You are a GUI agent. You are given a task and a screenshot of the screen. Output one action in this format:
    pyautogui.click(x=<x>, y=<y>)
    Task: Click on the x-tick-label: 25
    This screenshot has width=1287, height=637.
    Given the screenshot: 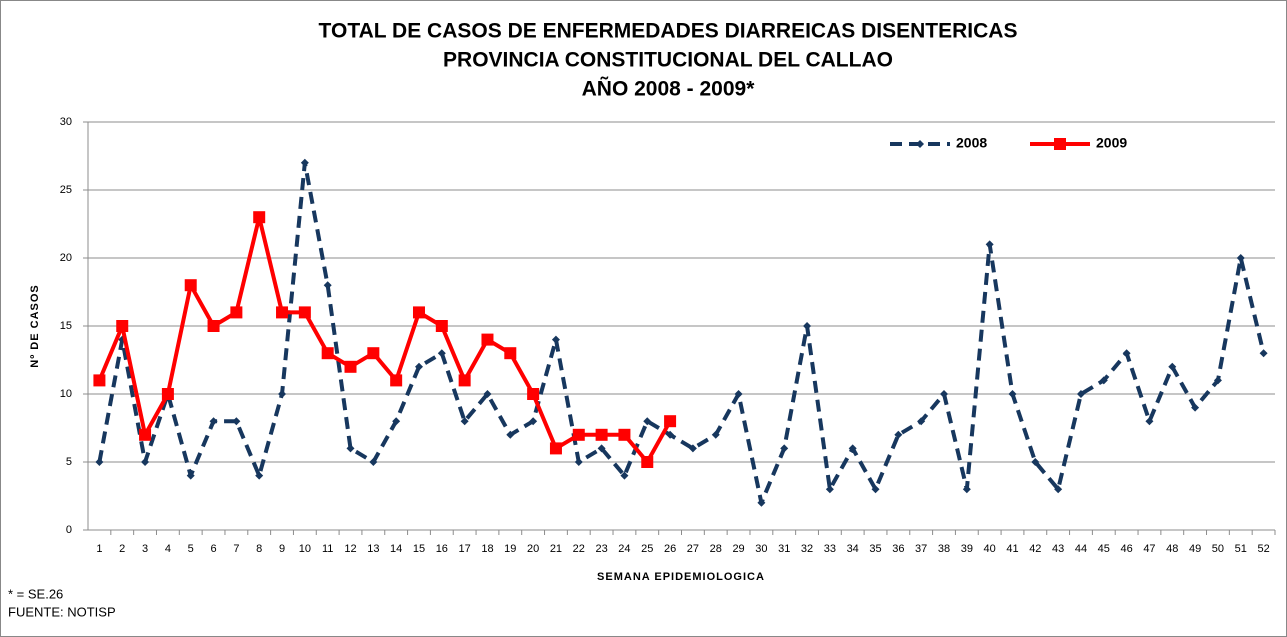 What is the action you would take?
    pyautogui.click(x=647, y=549)
    